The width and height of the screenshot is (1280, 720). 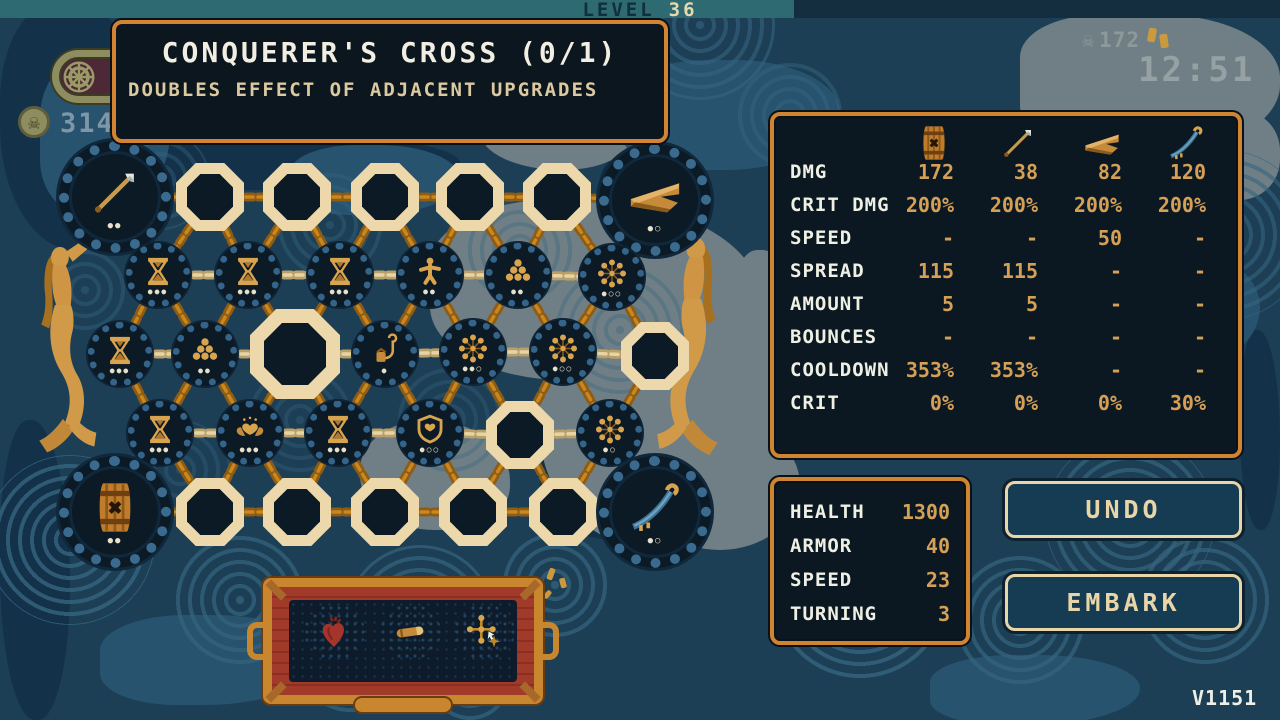 I want to click on weapon-slot-sword: ●○, so click(x=655, y=512).